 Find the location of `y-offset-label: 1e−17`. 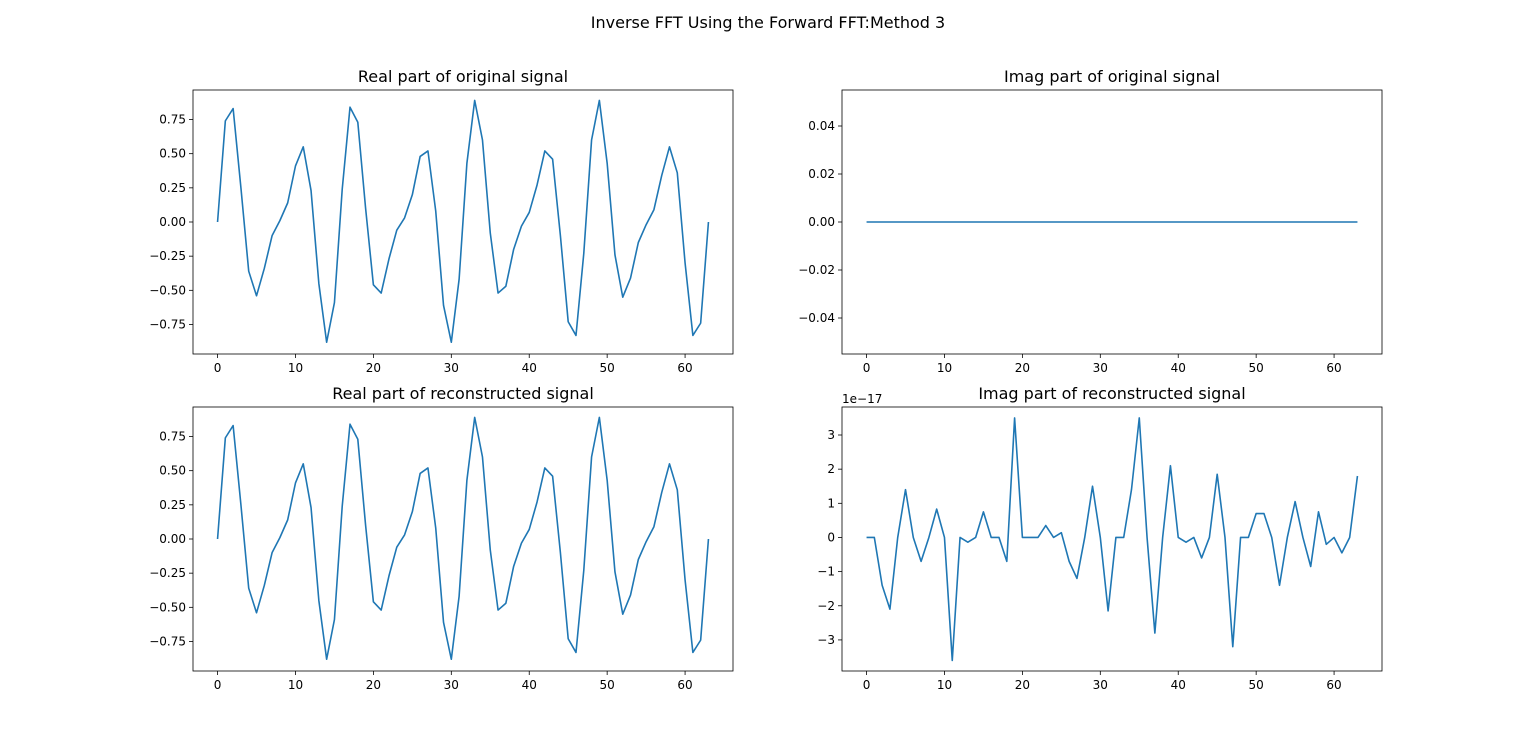

y-offset-label: 1e−17 is located at coordinates (862, 399).